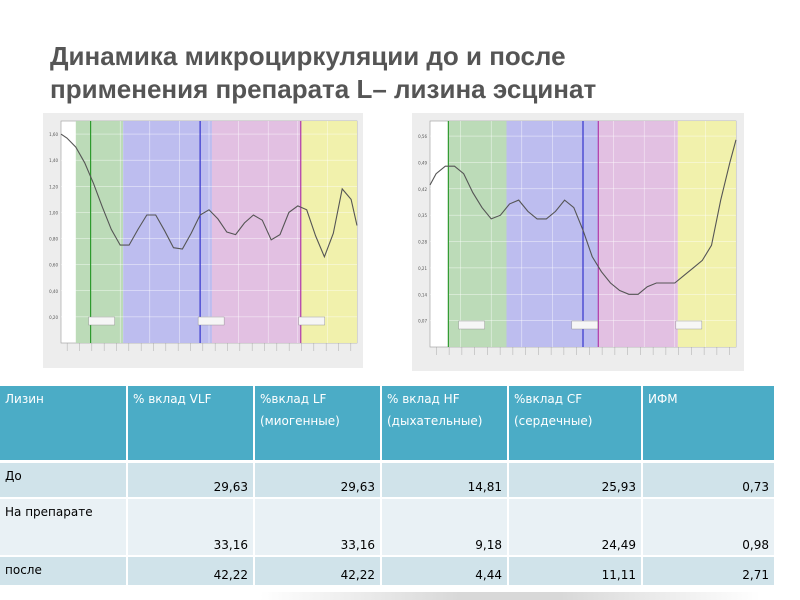 This screenshot has height=600, width=800. What do you see at coordinates (445, 424) in the screenshot?
I see `header-hf: % вклад HF (дыхательные)` at bounding box center [445, 424].